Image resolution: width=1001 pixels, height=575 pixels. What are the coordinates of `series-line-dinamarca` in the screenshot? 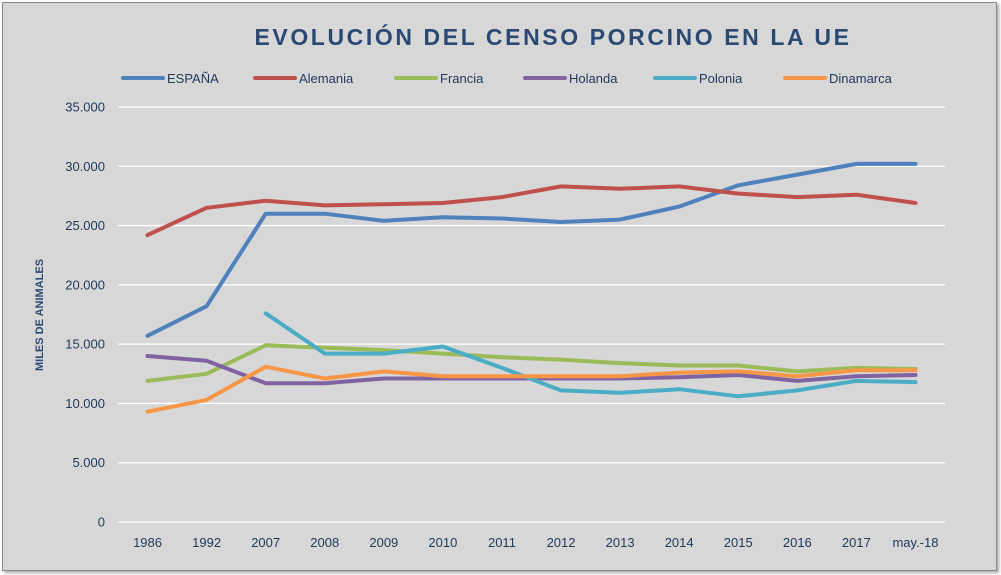 It's located at (531, 389).